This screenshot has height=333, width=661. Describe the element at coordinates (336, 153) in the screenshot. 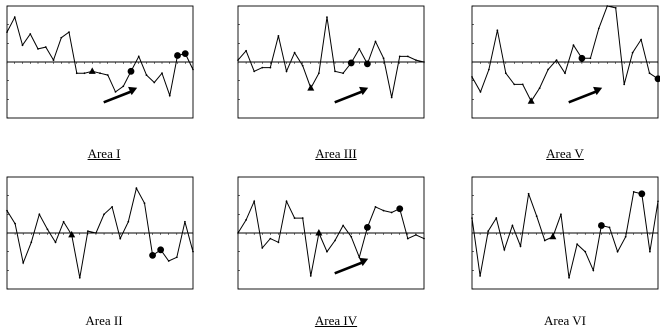

I see `caption-area-iii: Area III` at that location.